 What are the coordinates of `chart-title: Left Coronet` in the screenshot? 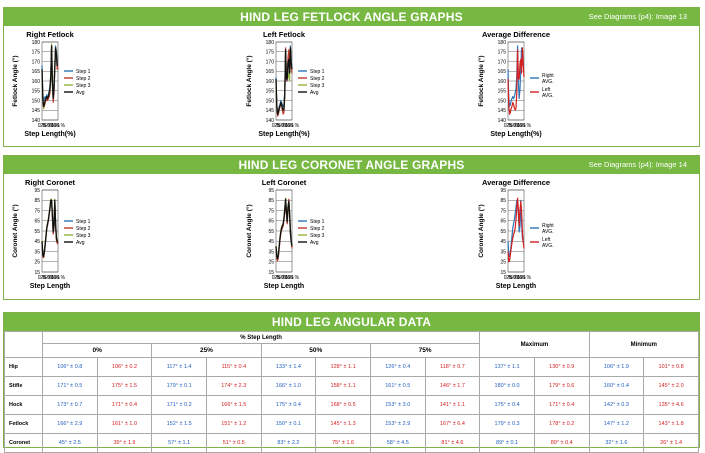 It's located at (284, 182).